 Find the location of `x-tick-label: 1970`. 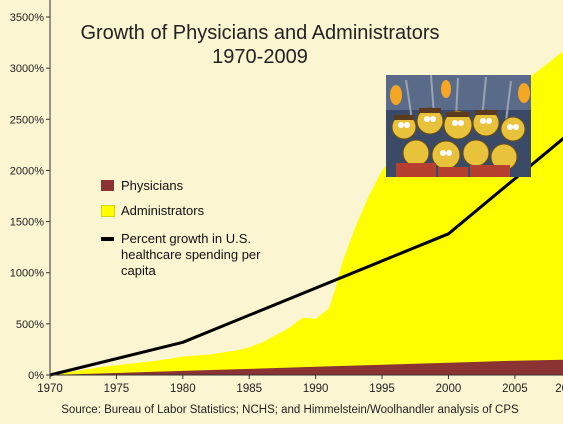

x-tick-label: 1970 is located at coordinates (50, 389).